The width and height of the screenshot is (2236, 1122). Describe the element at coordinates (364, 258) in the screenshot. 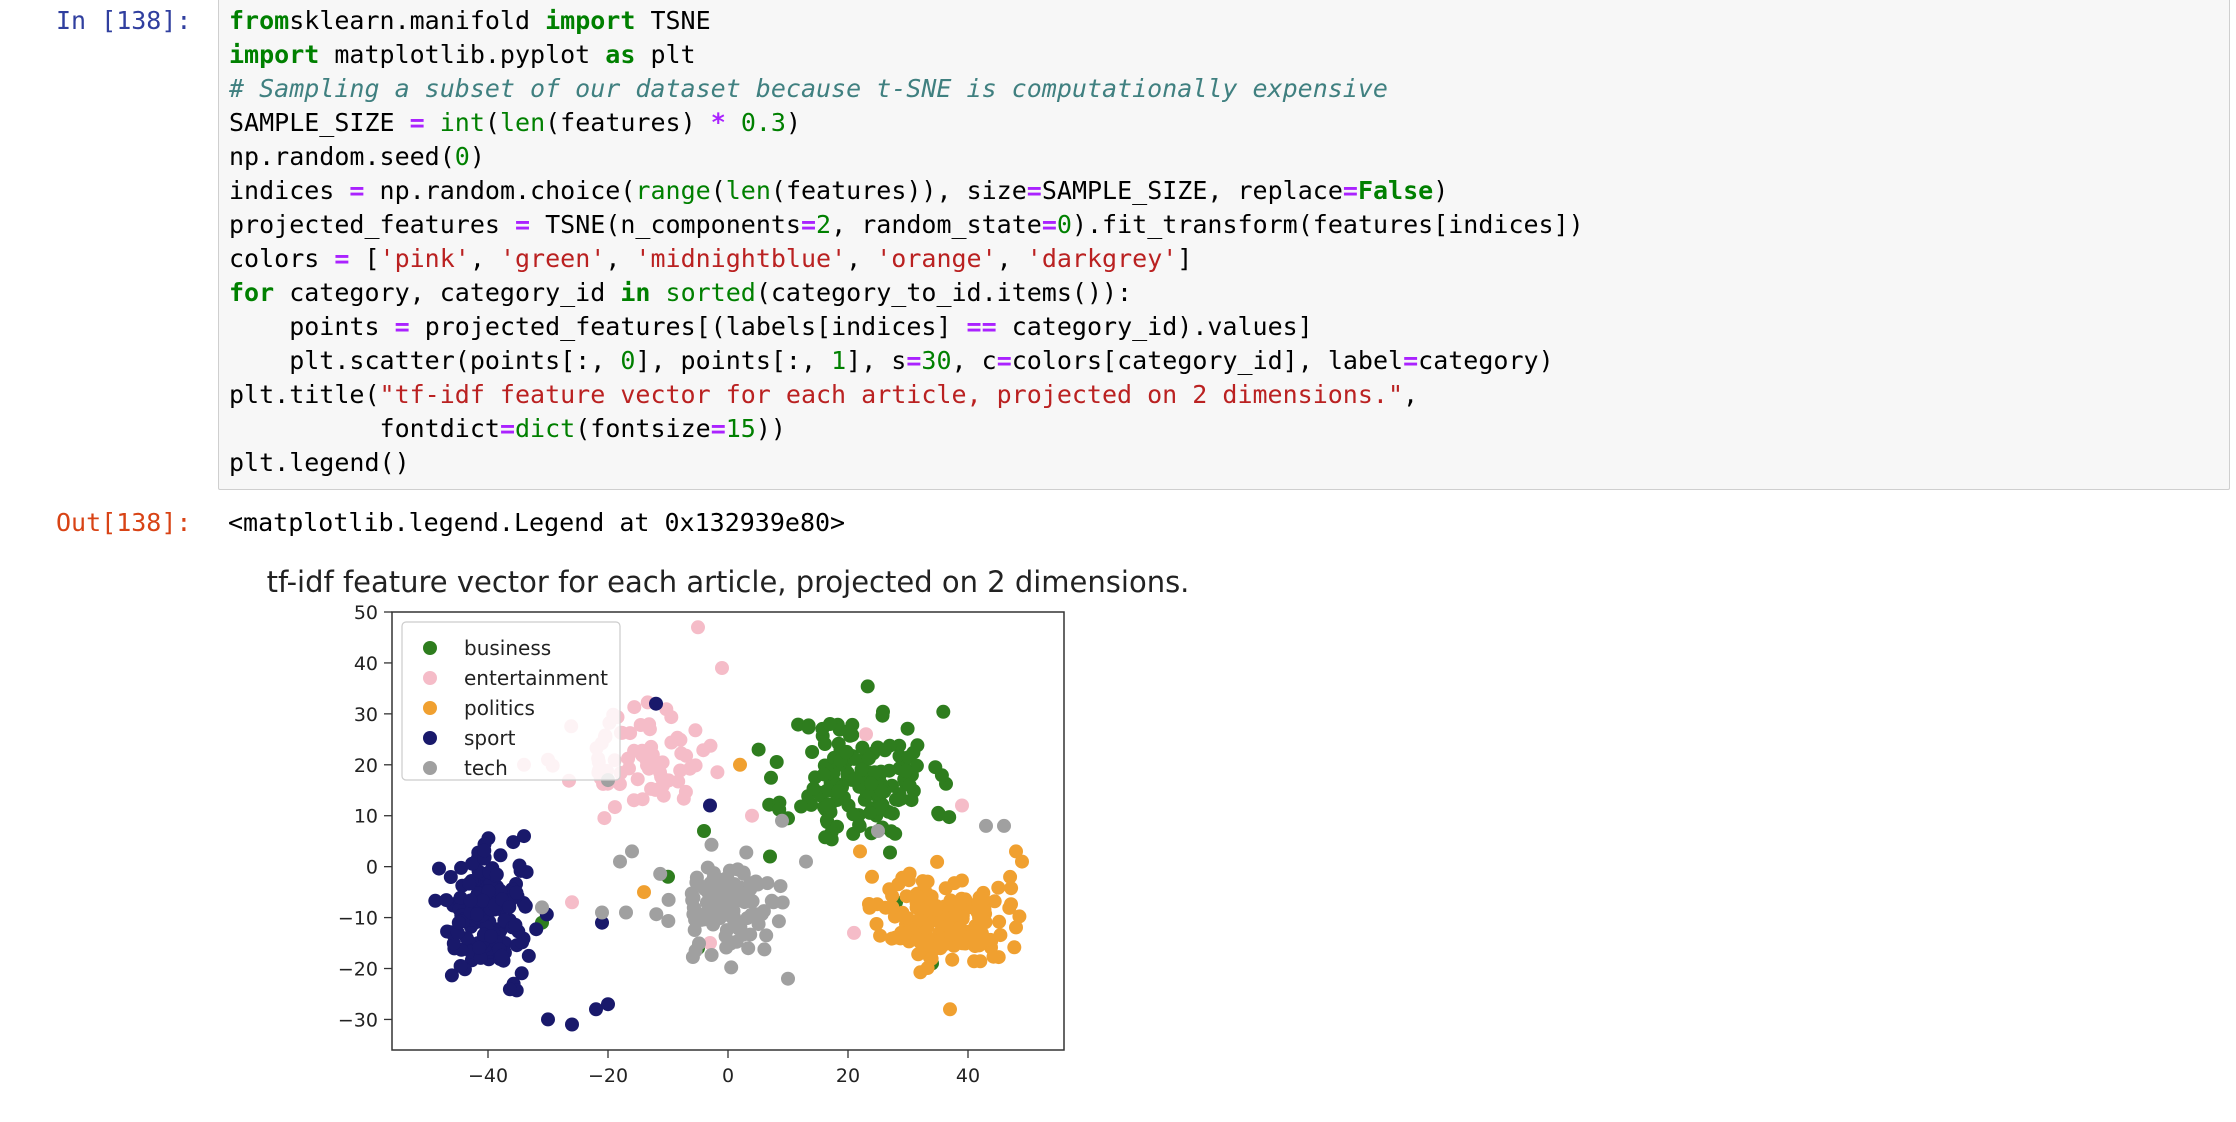

I see `code-token: [` at that location.